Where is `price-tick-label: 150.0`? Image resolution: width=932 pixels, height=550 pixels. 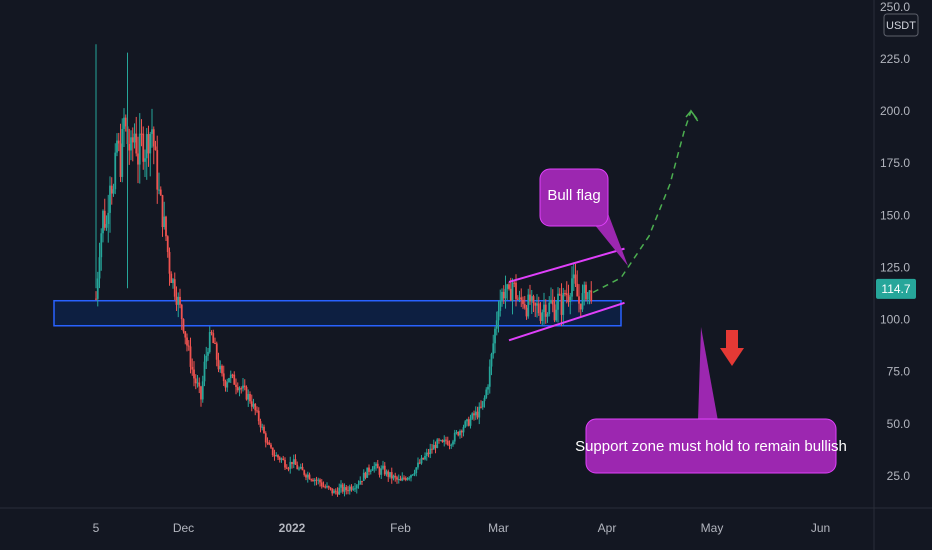 price-tick-label: 150.0 is located at coordinates (895, 215).